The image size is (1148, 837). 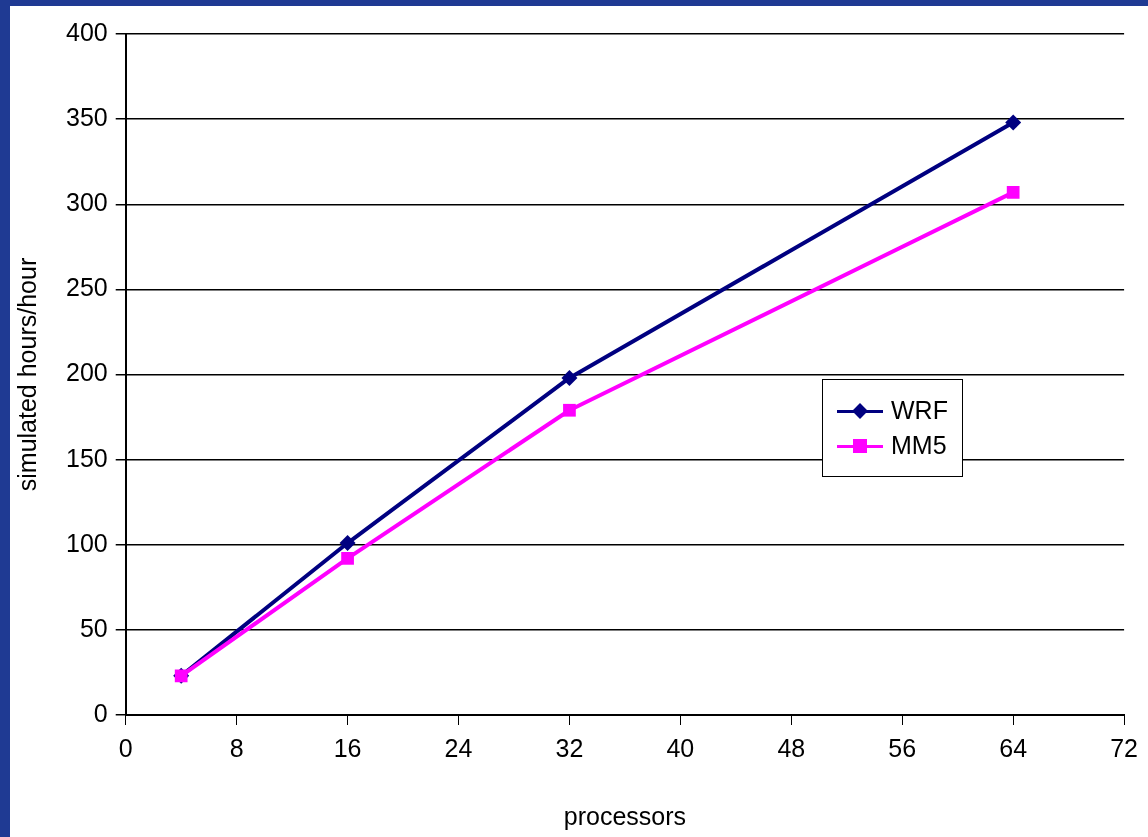 What do you see at coordinates (569, 747) in the screenshot?
I see `x-tick-label: 32` at bounding box center [569, 747].